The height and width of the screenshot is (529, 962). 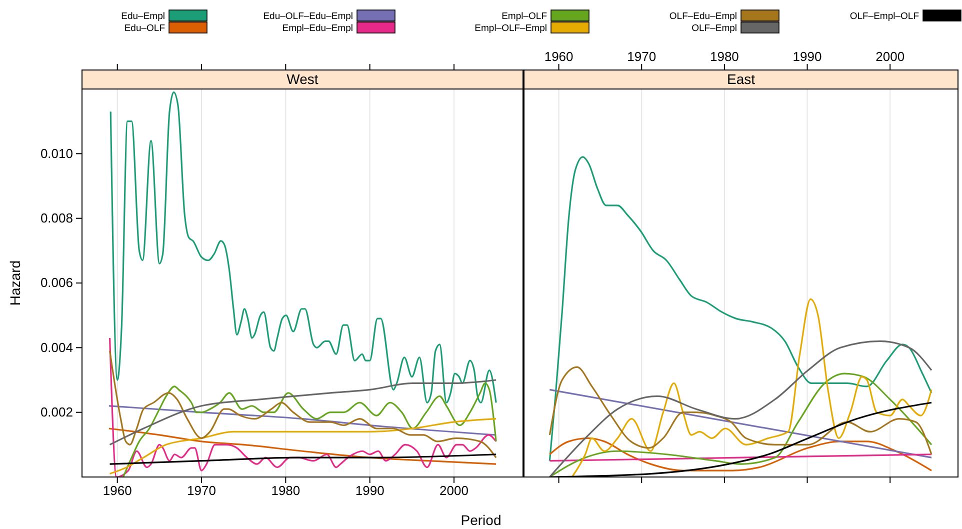 I want to click on y-tick-label: 0.002, so click(x=56, y=412).